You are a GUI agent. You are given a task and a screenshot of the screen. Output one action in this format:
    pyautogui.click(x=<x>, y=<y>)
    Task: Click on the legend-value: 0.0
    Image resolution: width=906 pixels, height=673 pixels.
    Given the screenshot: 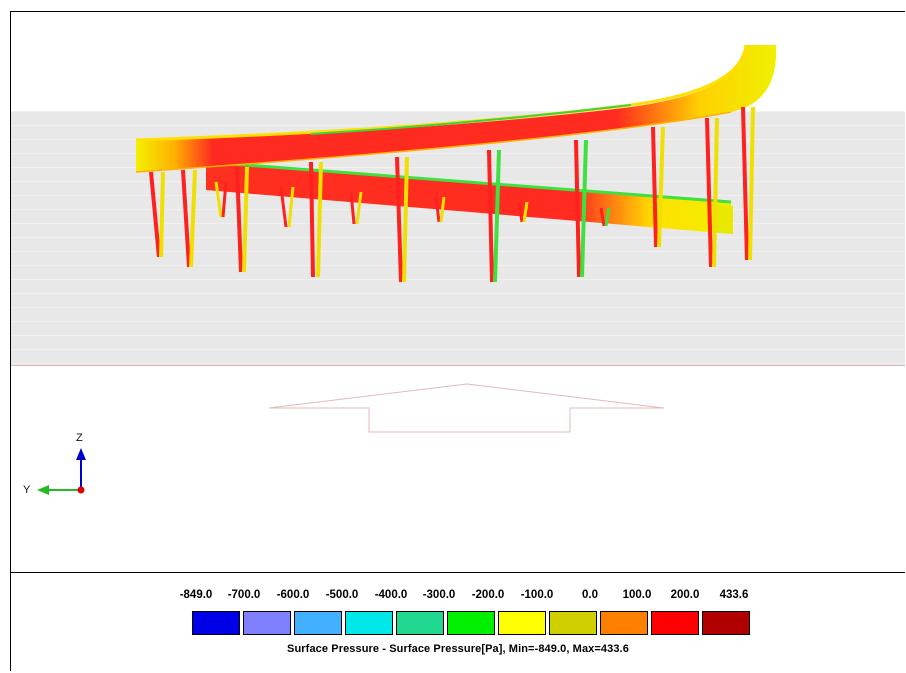 What is the action you would take?
    pyautogui.click(x=590, y=595)
    